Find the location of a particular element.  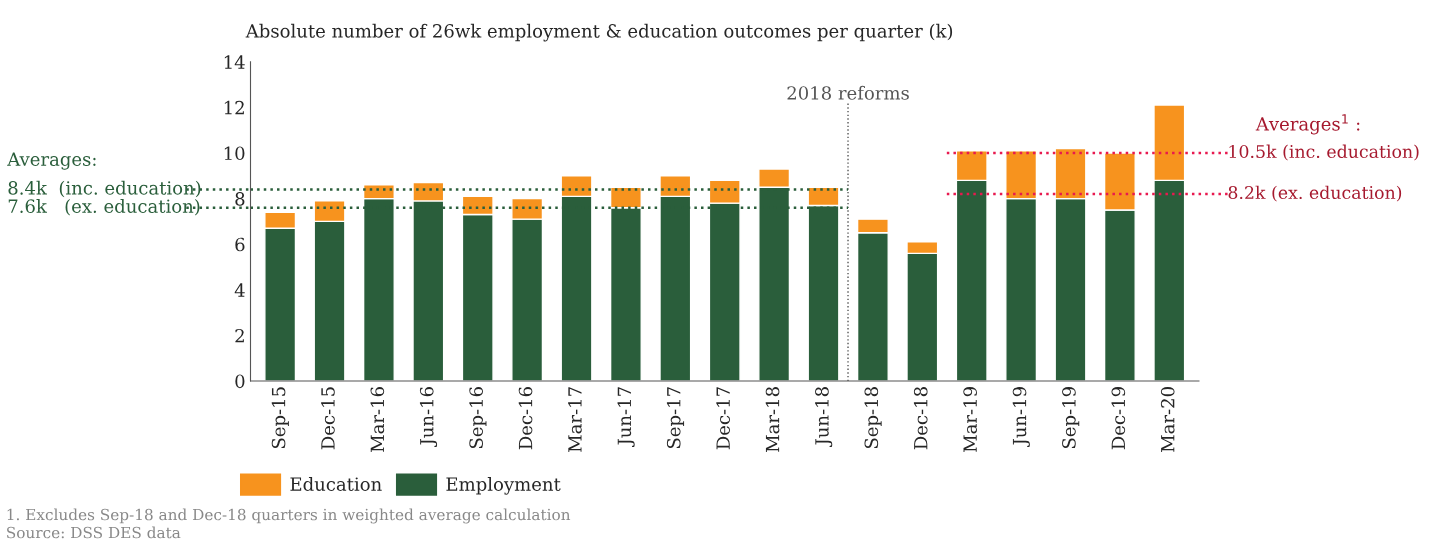

x-tick-label: Jun-18 is located at coordinates (824, 417).